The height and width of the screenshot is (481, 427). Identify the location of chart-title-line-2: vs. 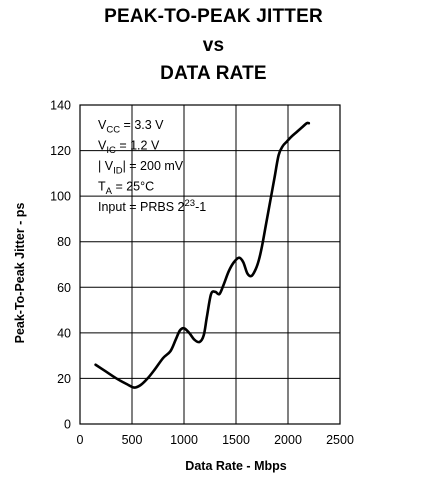
(213, 45).